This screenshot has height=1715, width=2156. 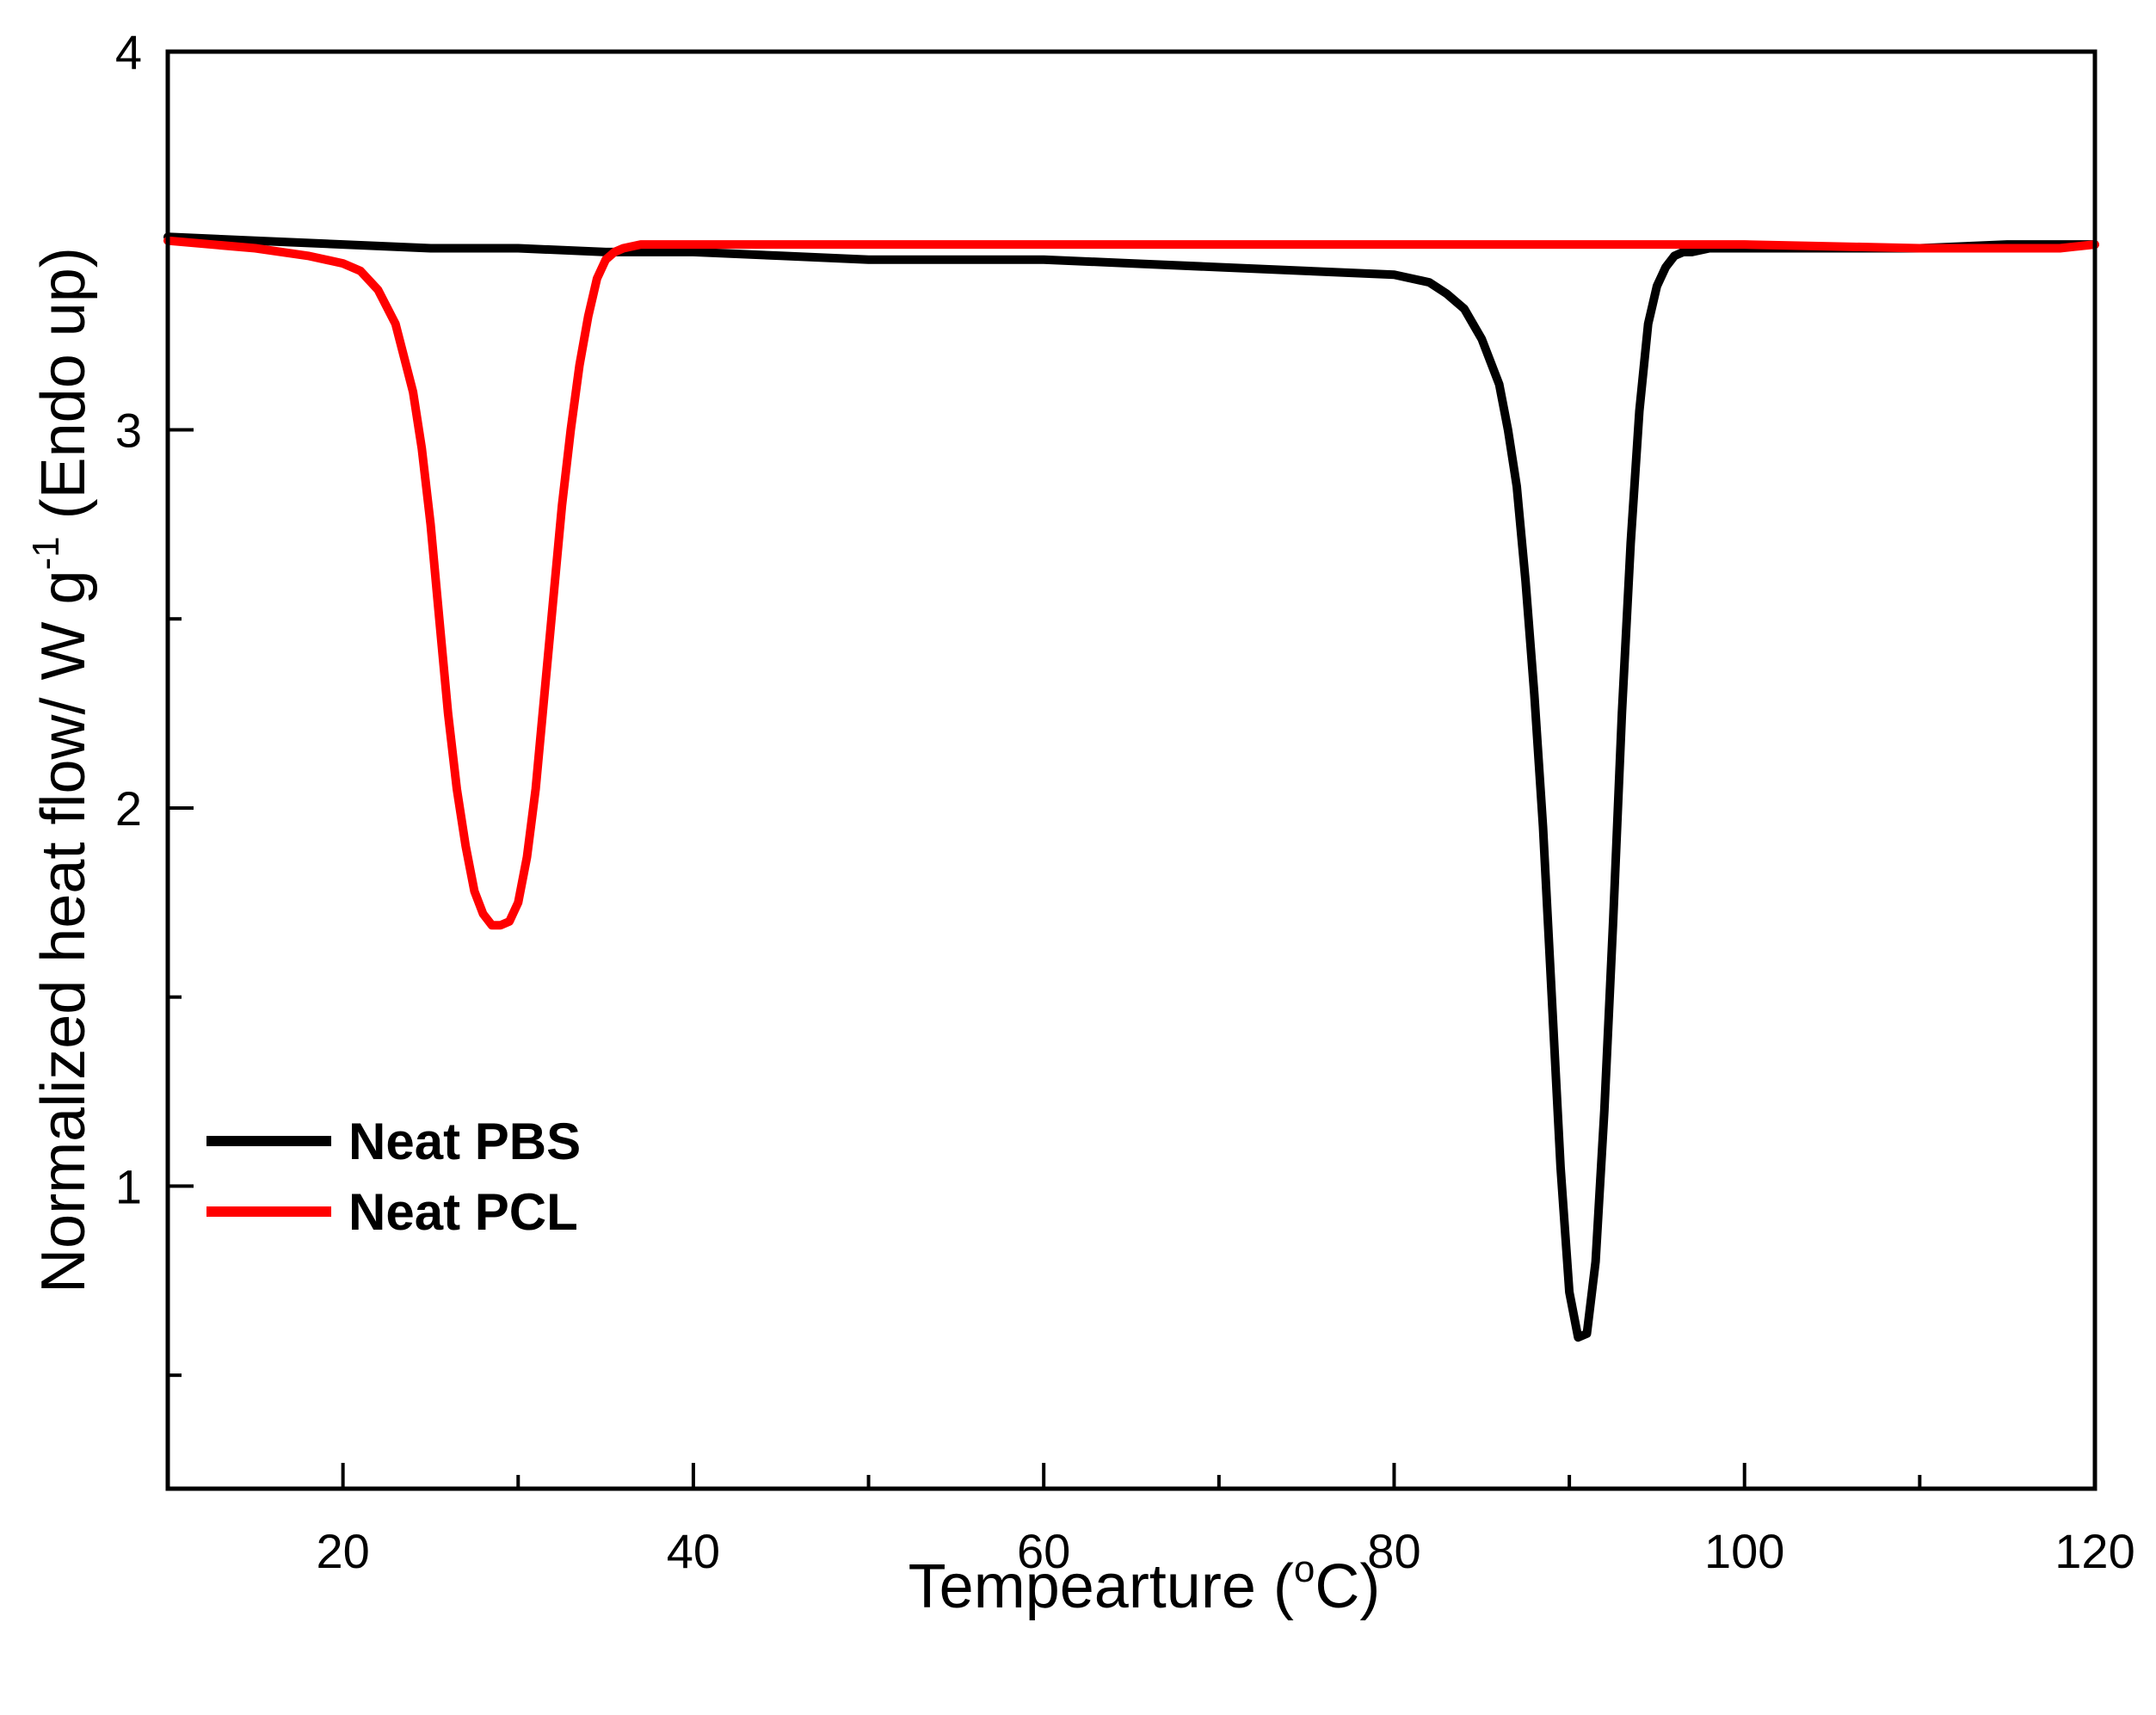 I want to click on x-axis-title-degree: o, so click(x=1304, y=1569).